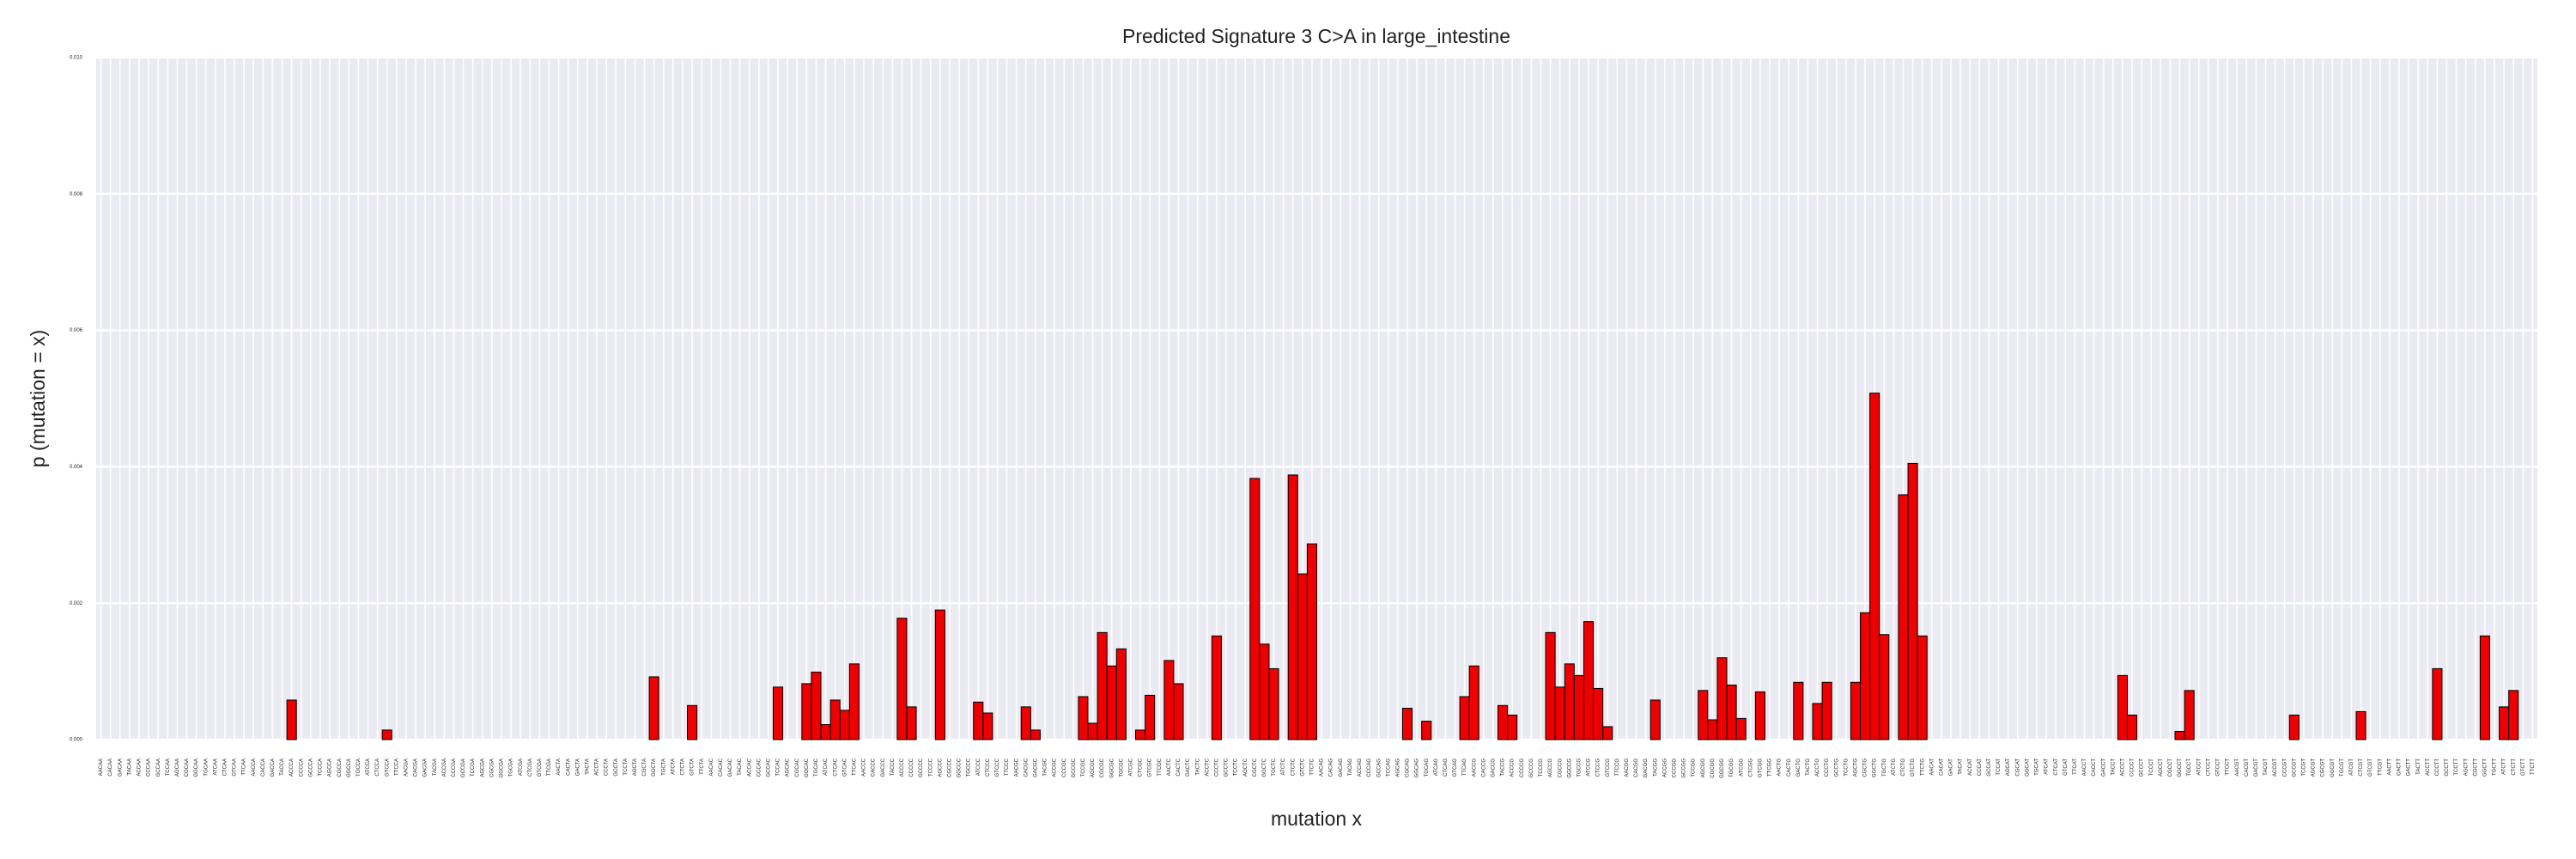 The height and width of the screenshot is (859, 2576). Describe the element at coordinates (1122, 768) in the screenshot. I see `x-tick-label: TGCGC` at that location.